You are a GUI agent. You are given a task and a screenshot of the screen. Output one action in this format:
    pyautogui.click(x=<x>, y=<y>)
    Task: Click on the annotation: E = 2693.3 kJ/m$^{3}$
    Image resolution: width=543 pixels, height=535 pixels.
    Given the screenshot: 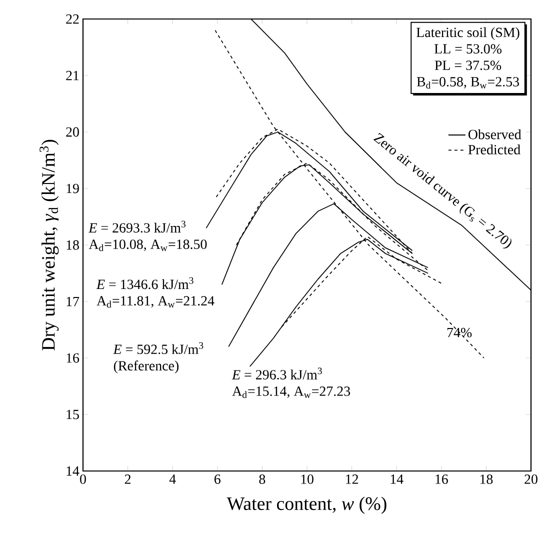 What is the action you would take?
    pyautogui.click(x=137, y=226)
    